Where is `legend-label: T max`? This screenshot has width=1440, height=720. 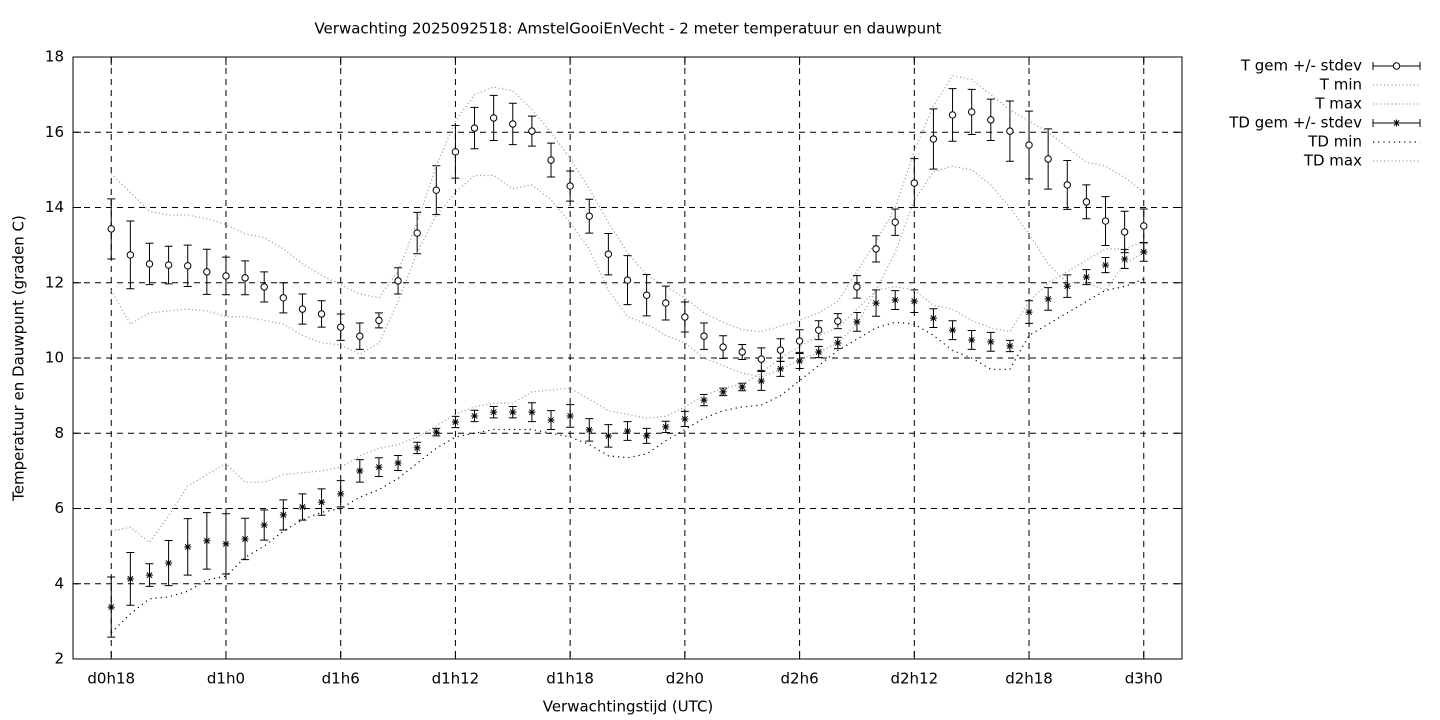 legend-label: T max is located at coordinates (1338, 104).